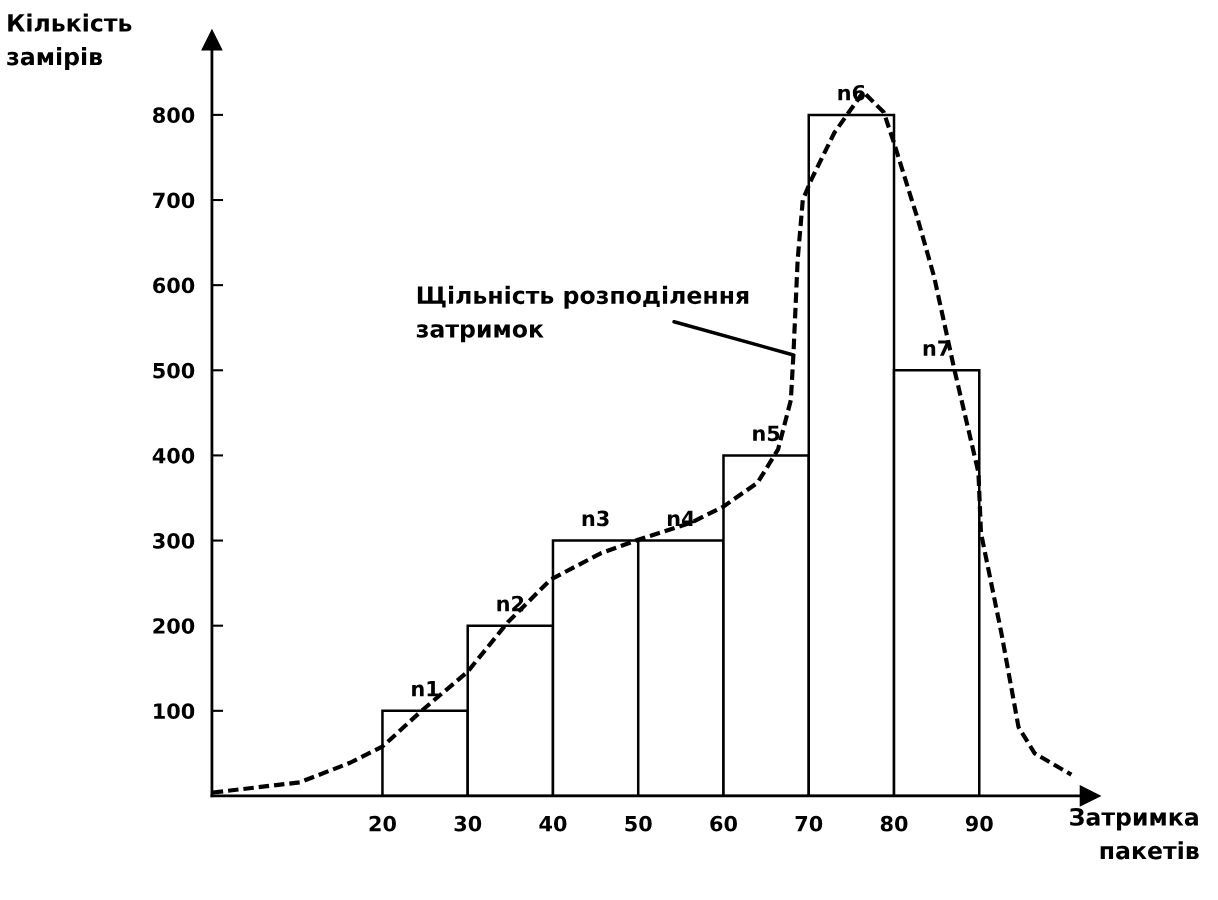 Image resolution: width=1218 pixels, height=900 pixels. I want to click on y-tick-label: 500, so click(174, 370).